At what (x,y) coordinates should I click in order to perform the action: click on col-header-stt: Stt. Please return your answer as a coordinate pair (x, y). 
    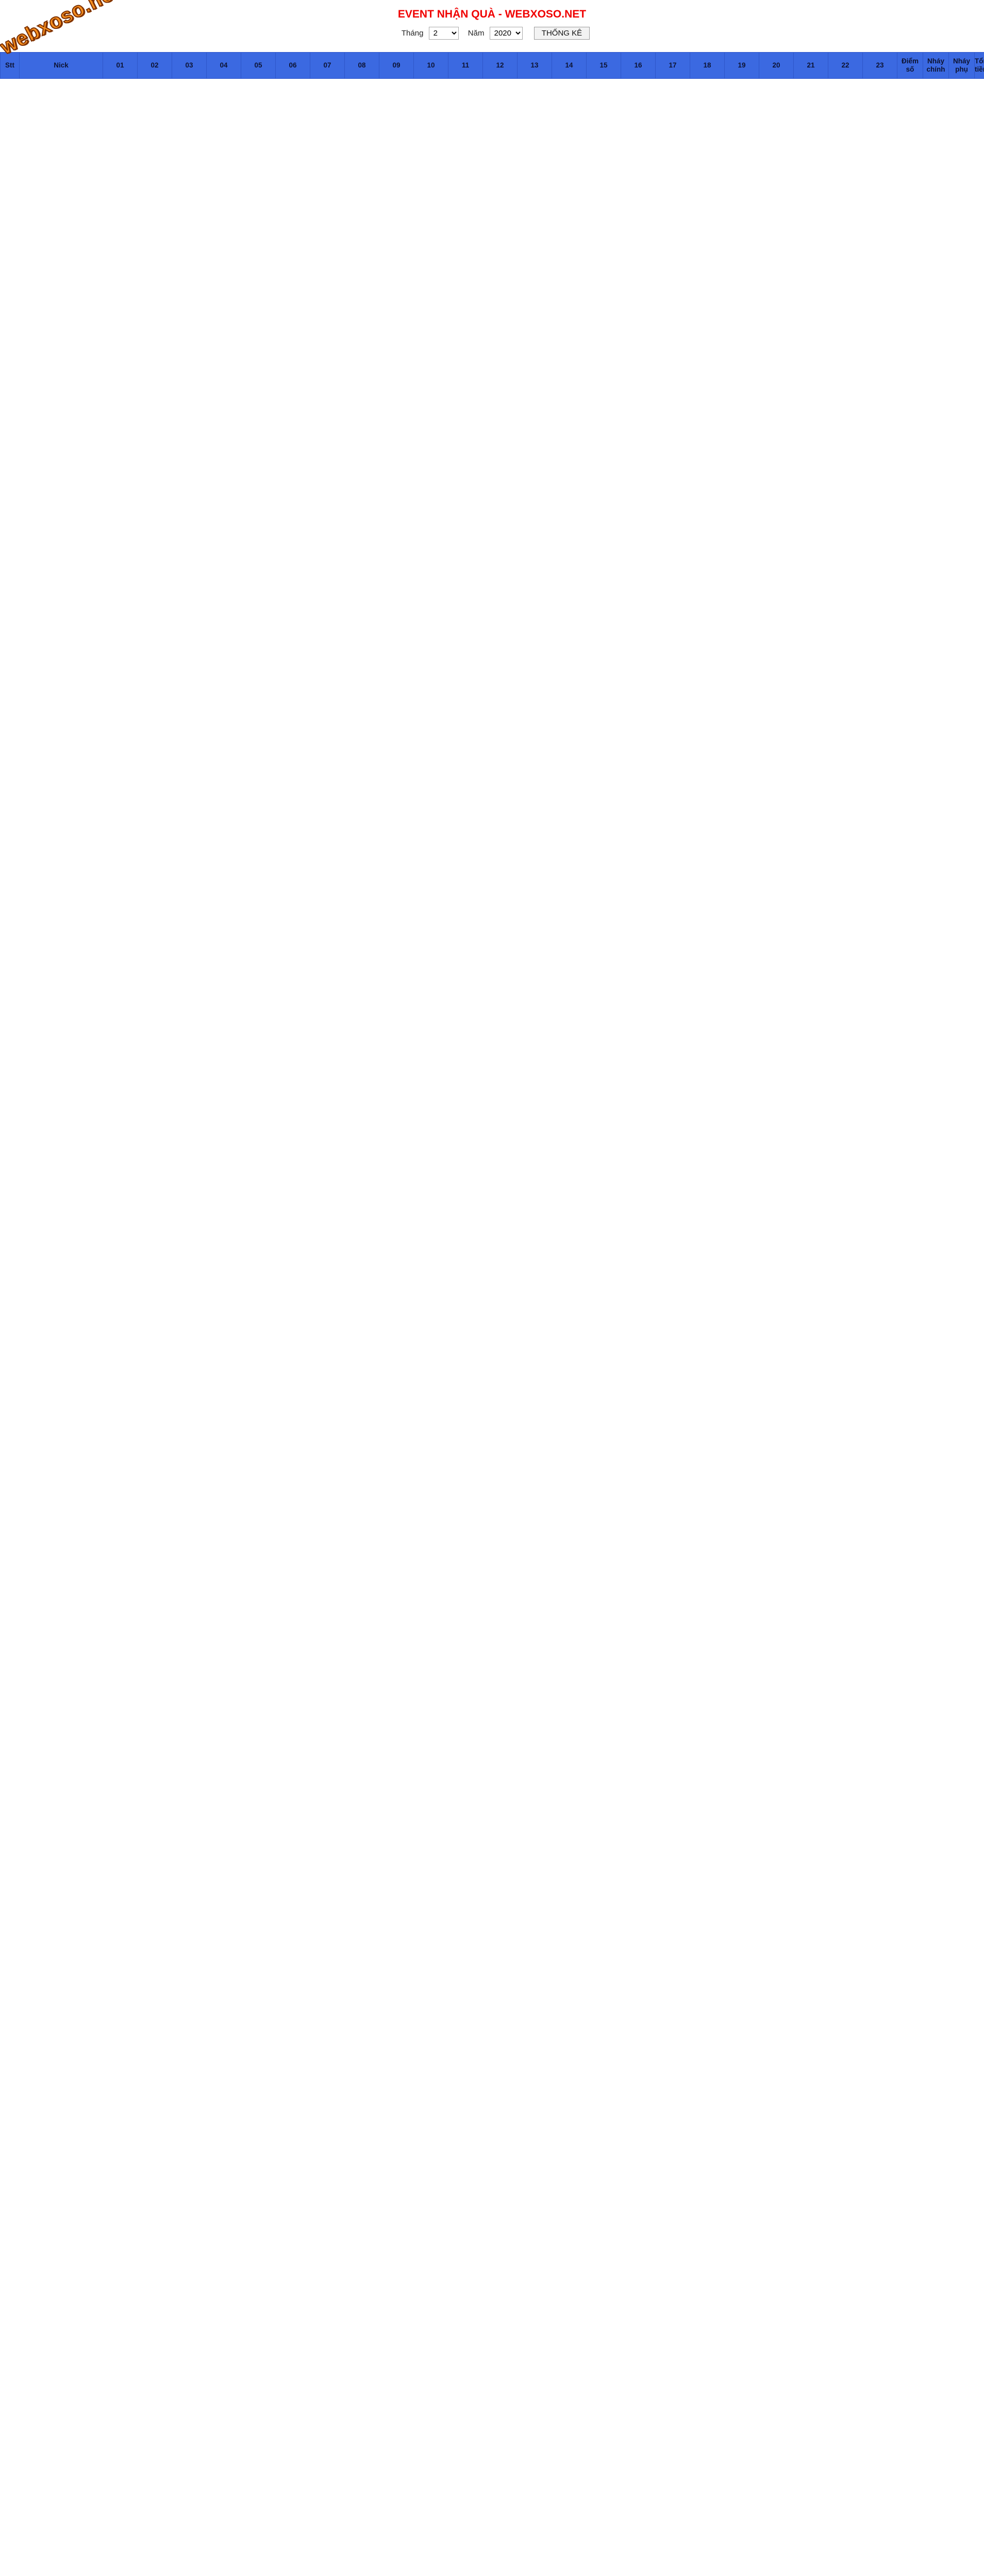
    Looking at the image, I should click on (10, 65).